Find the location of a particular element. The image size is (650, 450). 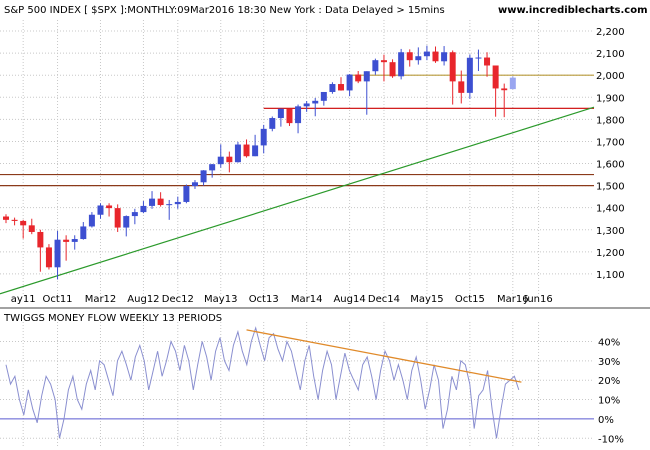

price-tick-label: 1,500 is located at coordinates (610, 187).